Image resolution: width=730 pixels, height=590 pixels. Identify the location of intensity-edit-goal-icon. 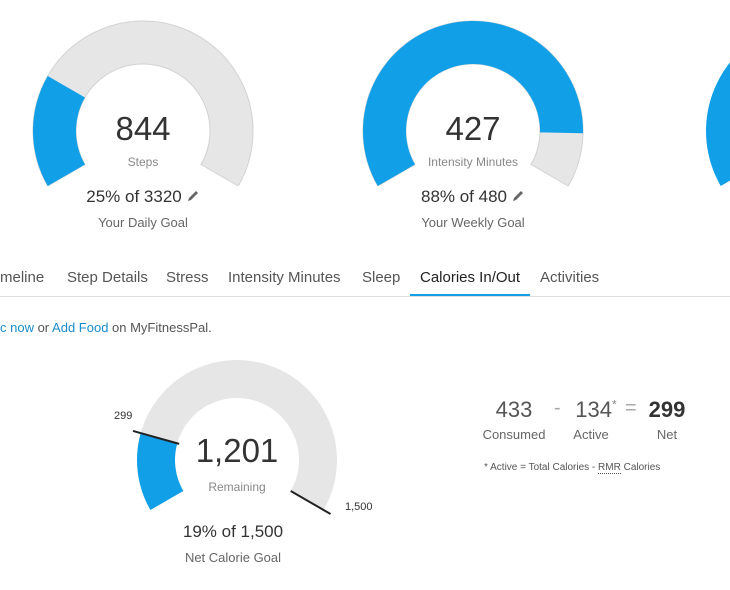
(518, 196).